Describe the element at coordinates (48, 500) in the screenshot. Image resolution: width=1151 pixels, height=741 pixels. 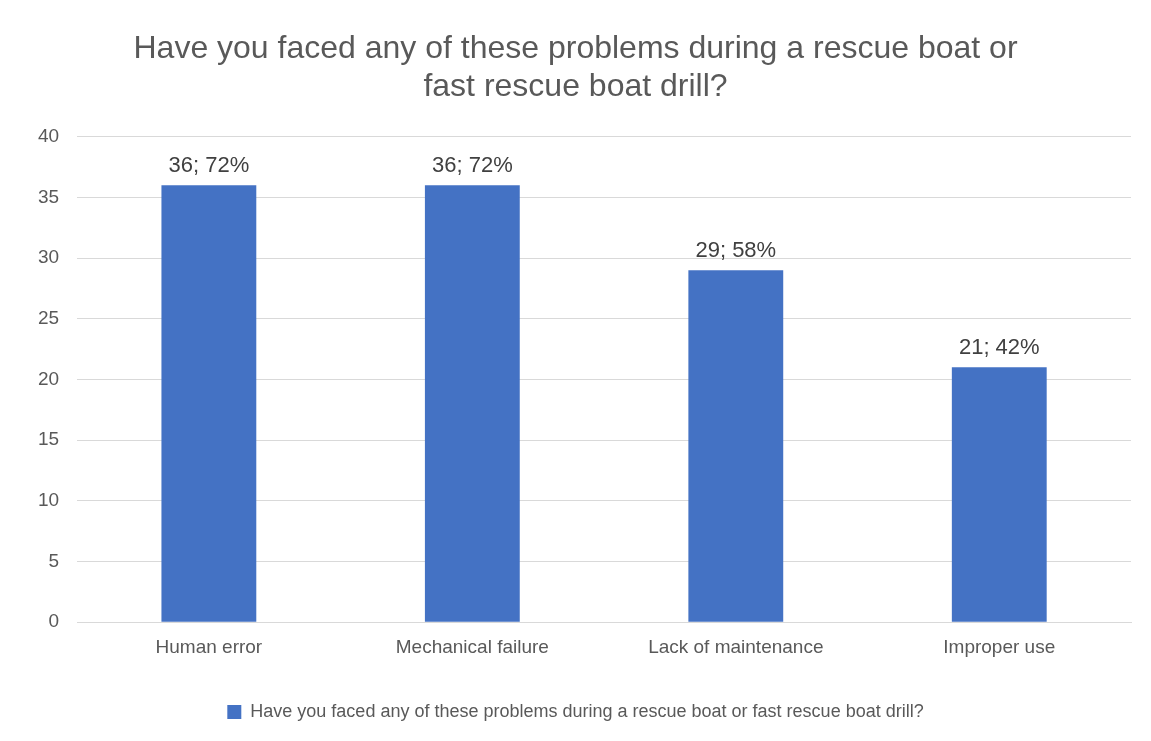
I see `y-tick-label: 10` at that location.